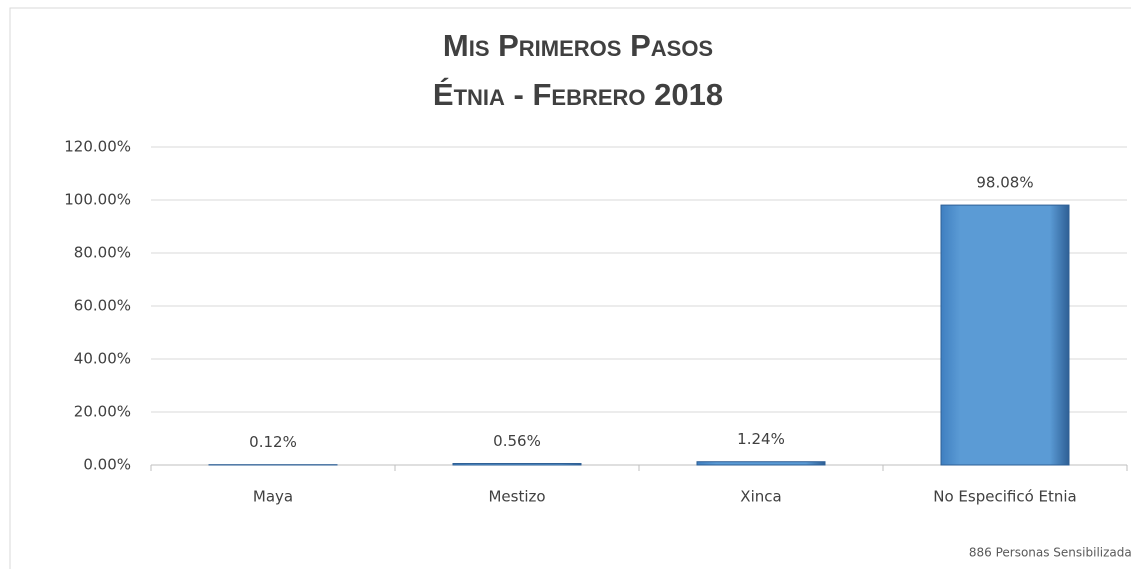 The image size is (1131, 569). Describe the element at coordinates (102, 306) in the screenshot. I see `y-tick-label: 60.00%` at that location.